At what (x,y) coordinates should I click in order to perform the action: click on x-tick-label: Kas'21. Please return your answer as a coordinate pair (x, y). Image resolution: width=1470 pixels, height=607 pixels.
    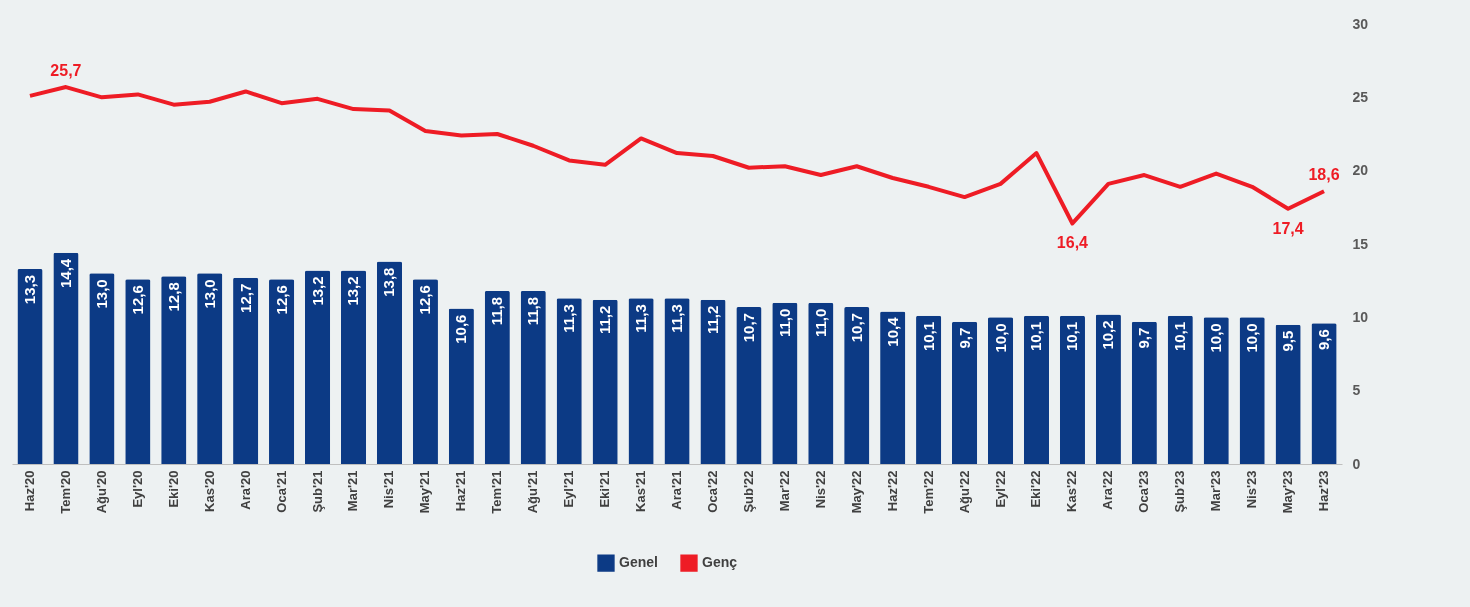
    Looking at the image, I should click on (641, 491).